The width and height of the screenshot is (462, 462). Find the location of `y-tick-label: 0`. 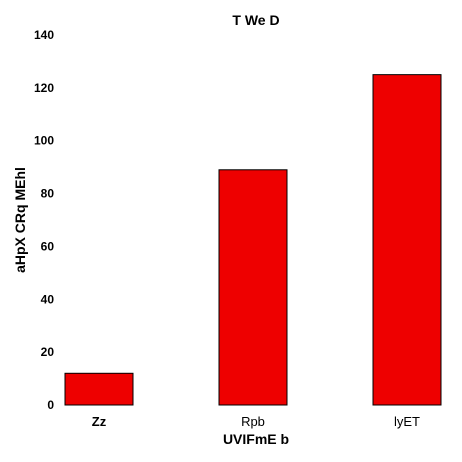

y-tick-label: 0 is located at coordinates (50, 405).